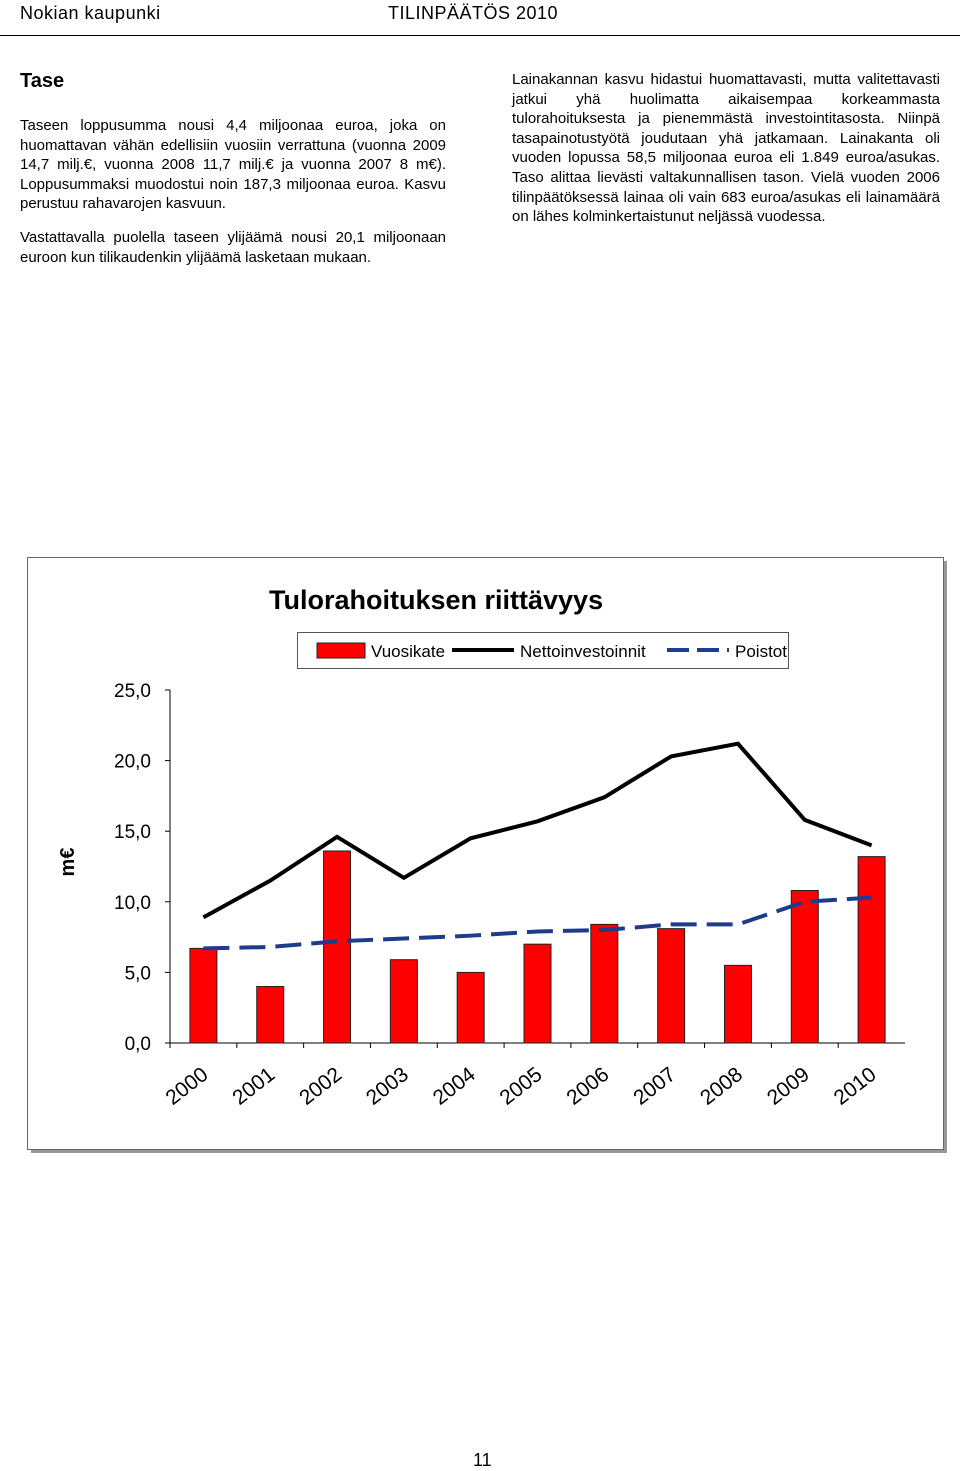 This screenshot has width=960, height=1471. What do you see at coordinates (583, 651) in the screenshot?
I see `legend-label: Nettoinvestoinnit` at bounding box center [583, 651].